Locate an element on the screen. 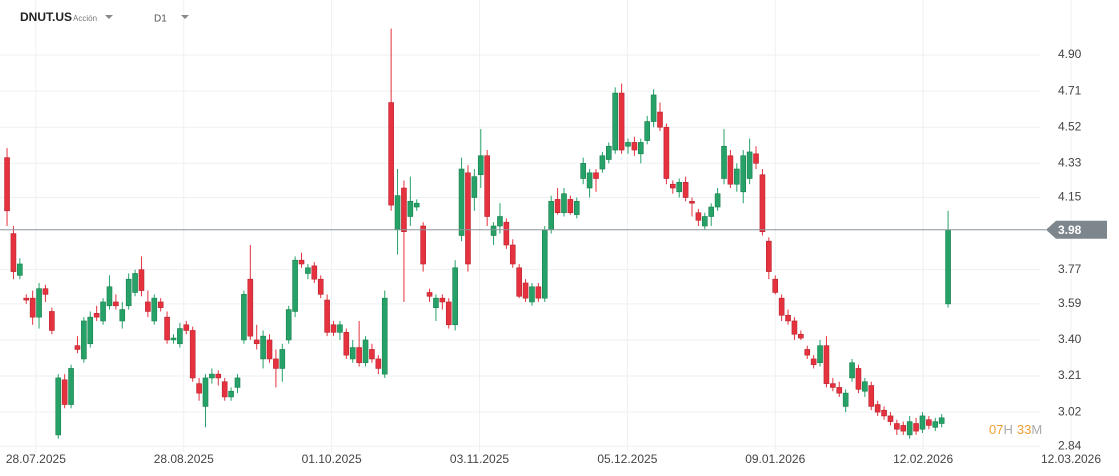 Image resolution: width=1119 pixels, height=476 pixels. timeframe-dropdown is located at coordinates (185, 17).